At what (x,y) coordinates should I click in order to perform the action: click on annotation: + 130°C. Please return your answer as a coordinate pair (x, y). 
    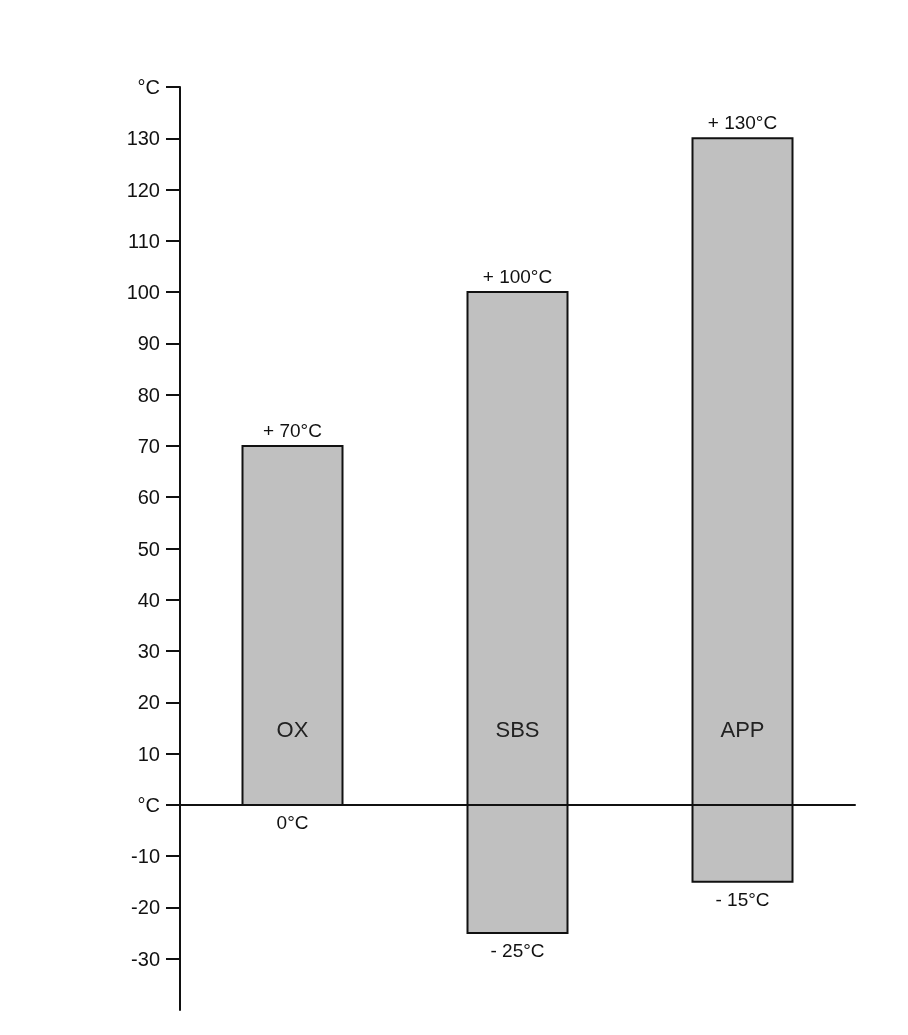
    Looking at the image, I should click on (742, 123).